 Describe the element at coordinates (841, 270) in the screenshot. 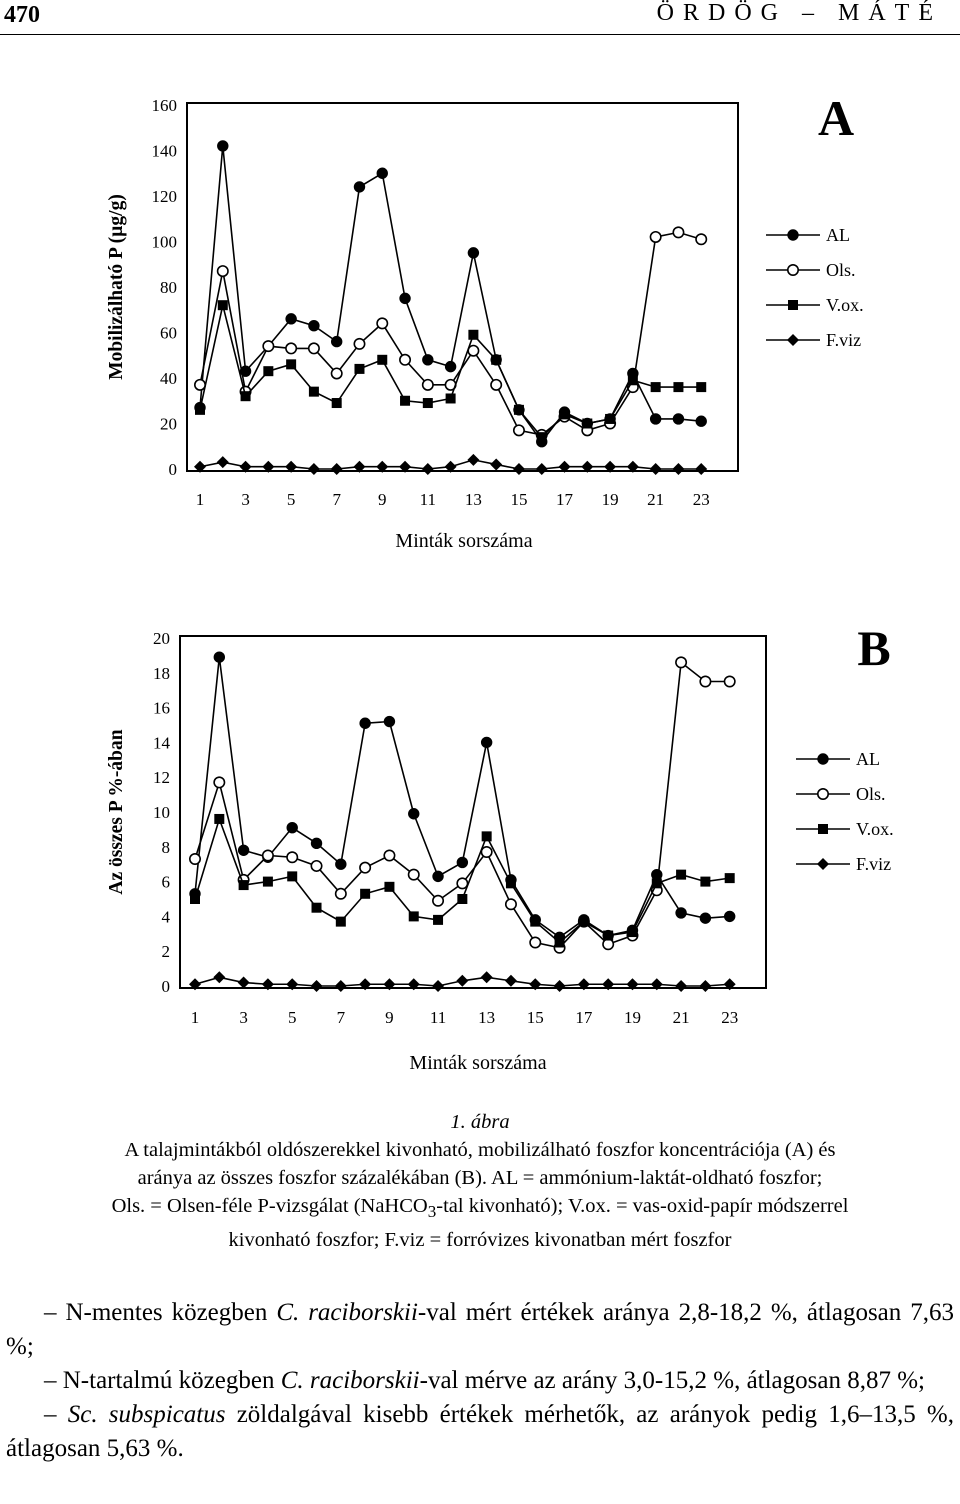

I see `legend-label: Ols.` at that location.